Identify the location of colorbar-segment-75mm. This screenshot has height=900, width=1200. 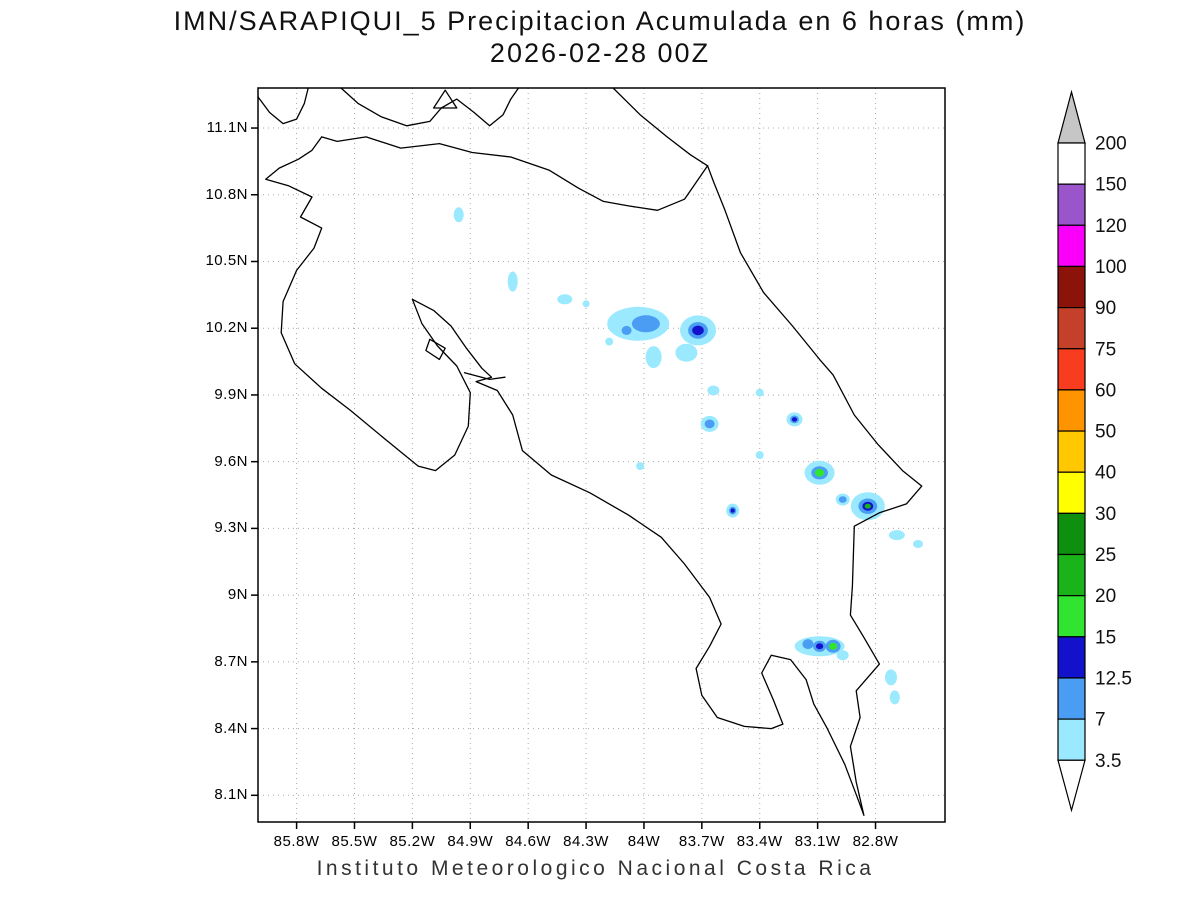
(1071, 328).